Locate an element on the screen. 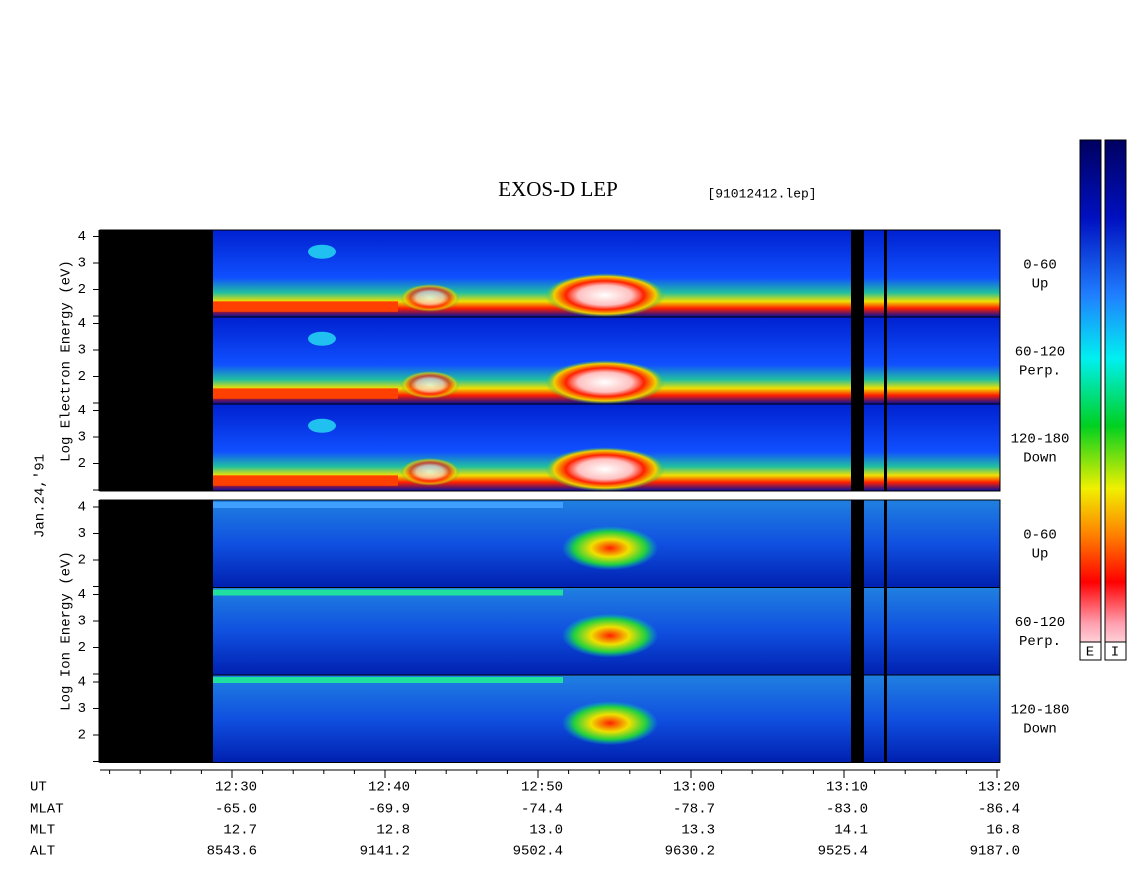  row-value: 13.0 is located at coordinates (546, 831).